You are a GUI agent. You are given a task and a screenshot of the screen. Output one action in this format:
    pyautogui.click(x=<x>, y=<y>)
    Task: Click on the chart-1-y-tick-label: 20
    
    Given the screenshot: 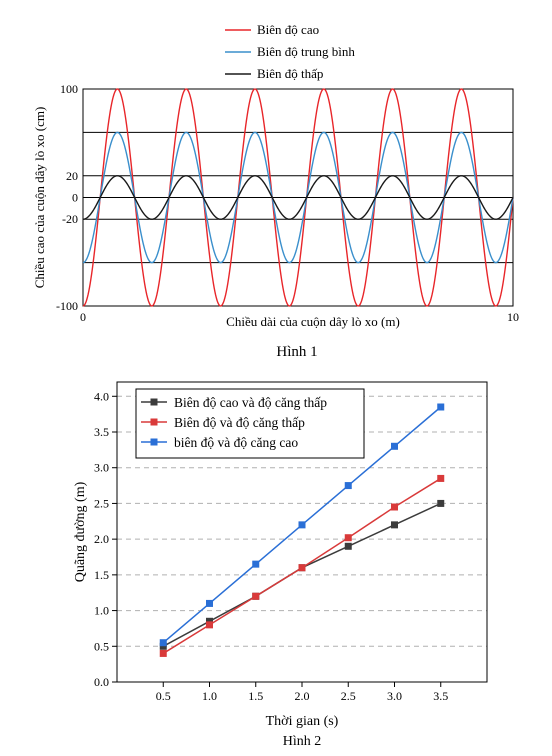 What is the action you would take?
    pyautogui.click(x=72, y=176)
    